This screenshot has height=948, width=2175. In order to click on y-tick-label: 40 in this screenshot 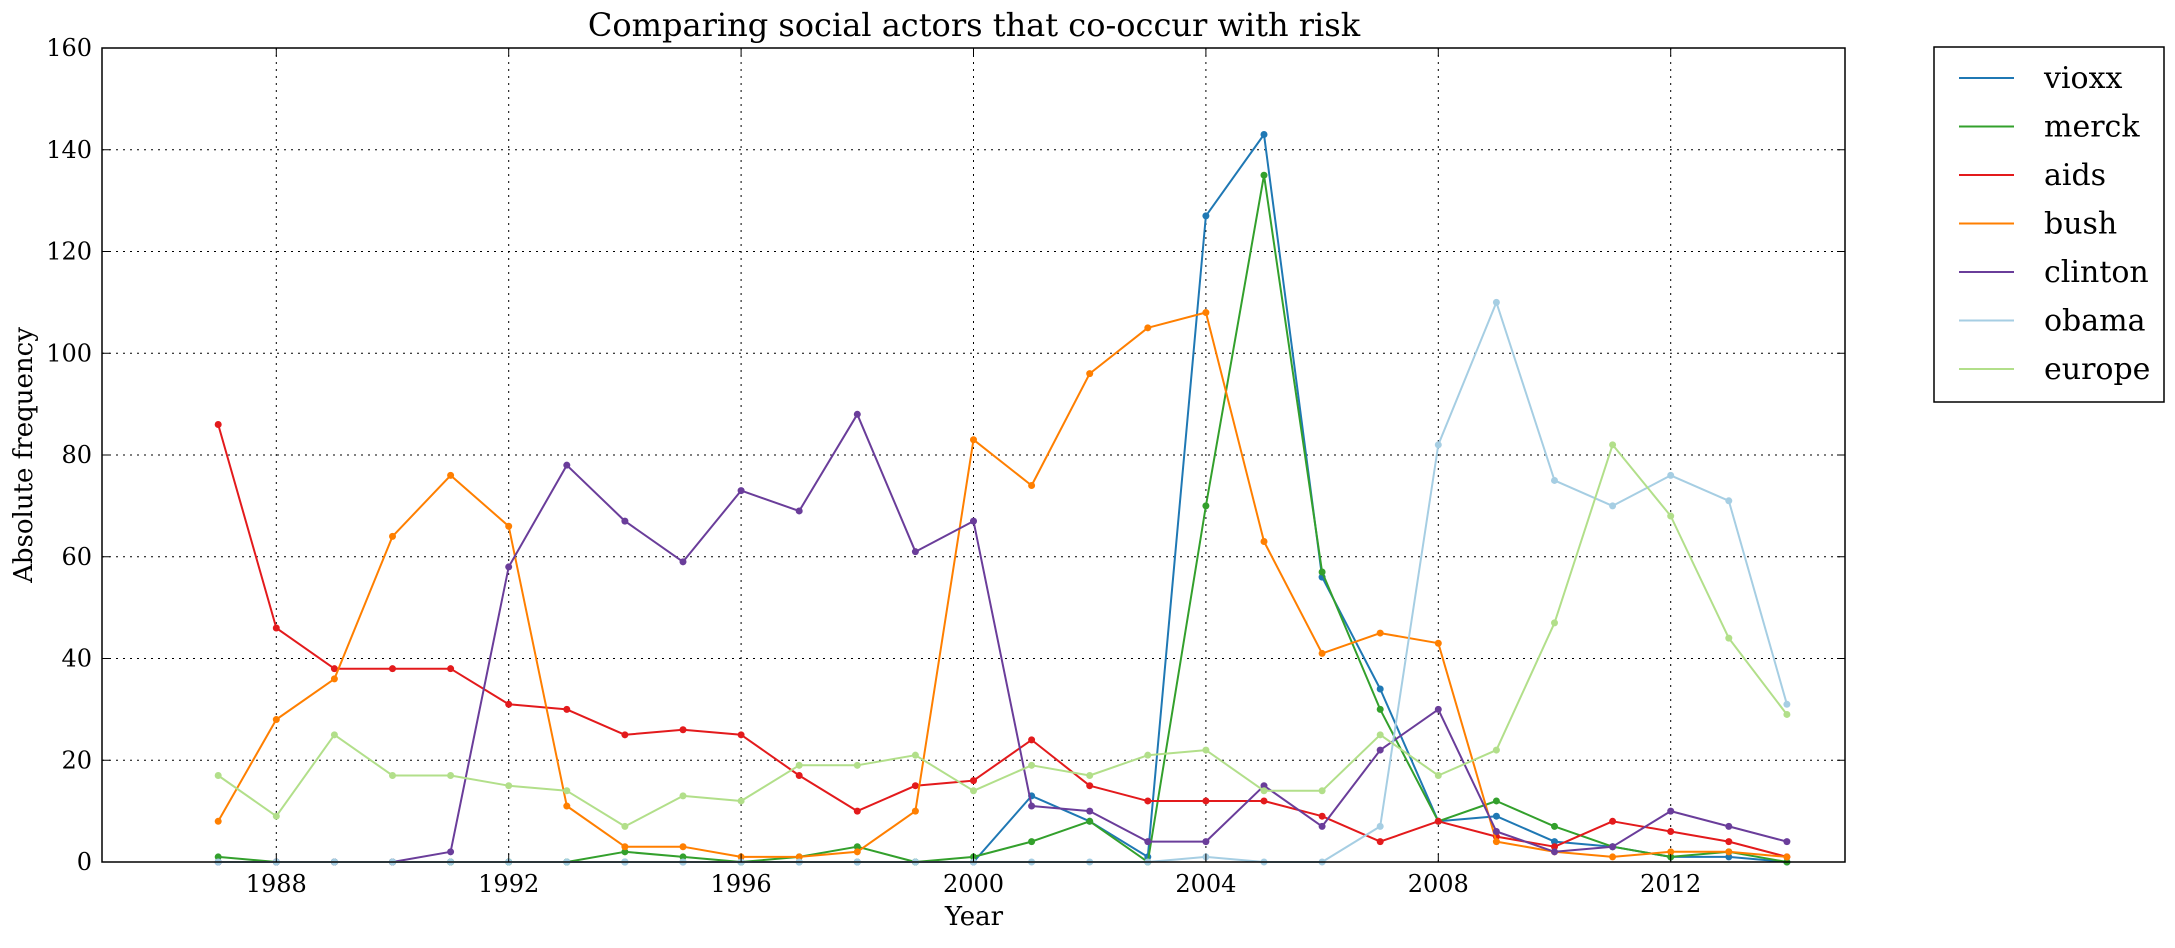, I will do `click(76, 659)`.